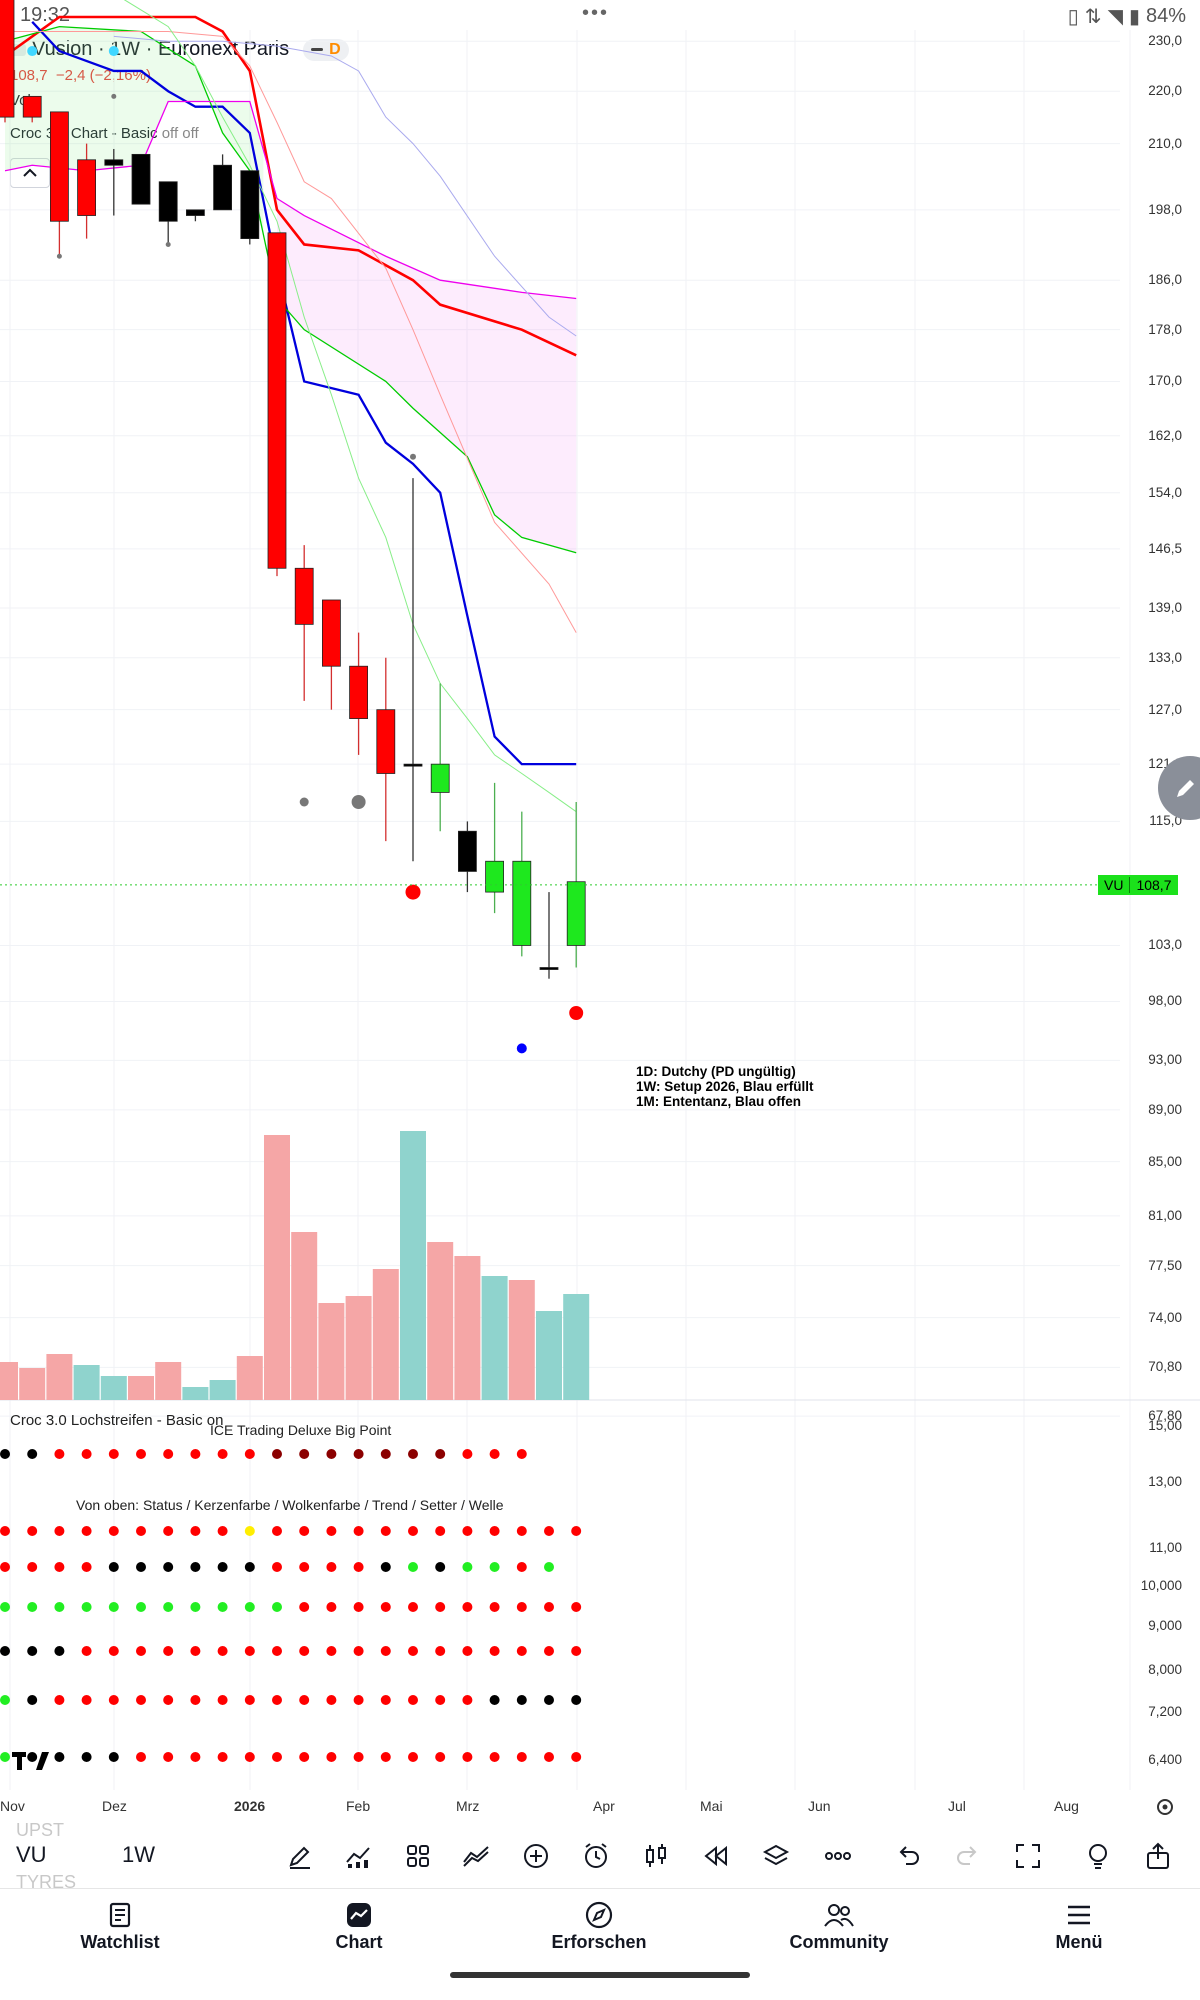  Describe the element at coordinates (1165, 381) in the screenshot. I see `price-axis-label: 170,0` at that location.